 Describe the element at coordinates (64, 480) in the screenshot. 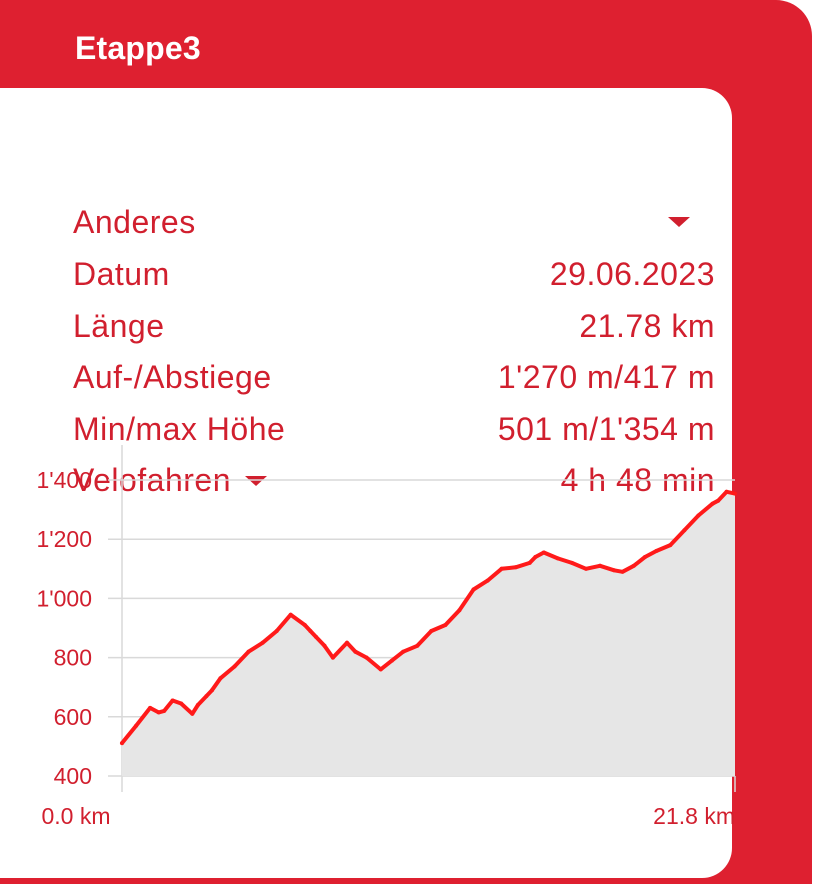

I see `y-tick-label: 1'400` at that location.